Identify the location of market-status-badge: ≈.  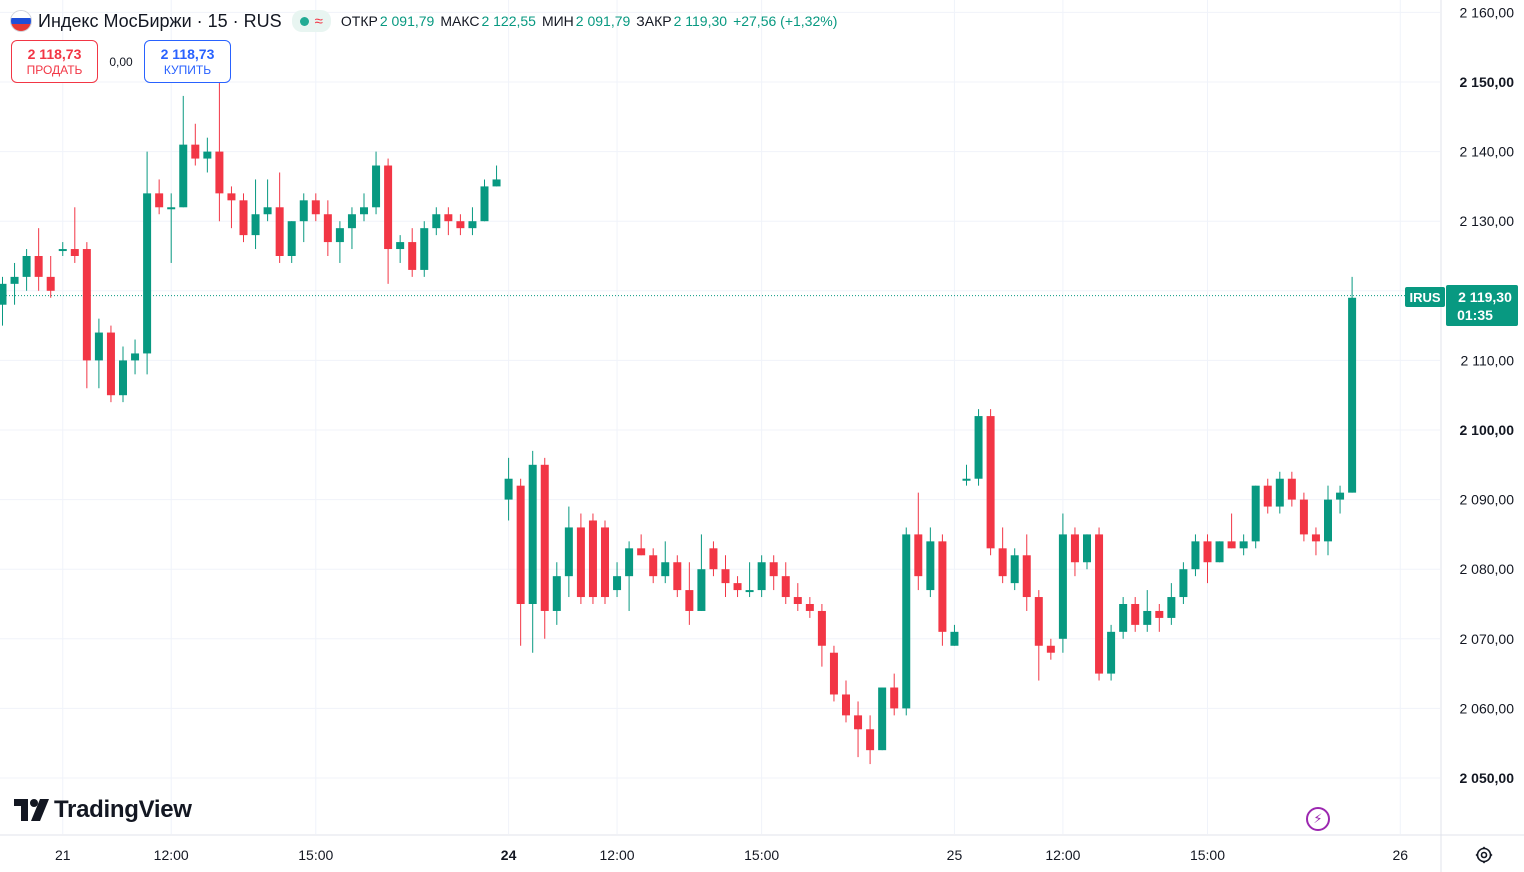
(311, 21).